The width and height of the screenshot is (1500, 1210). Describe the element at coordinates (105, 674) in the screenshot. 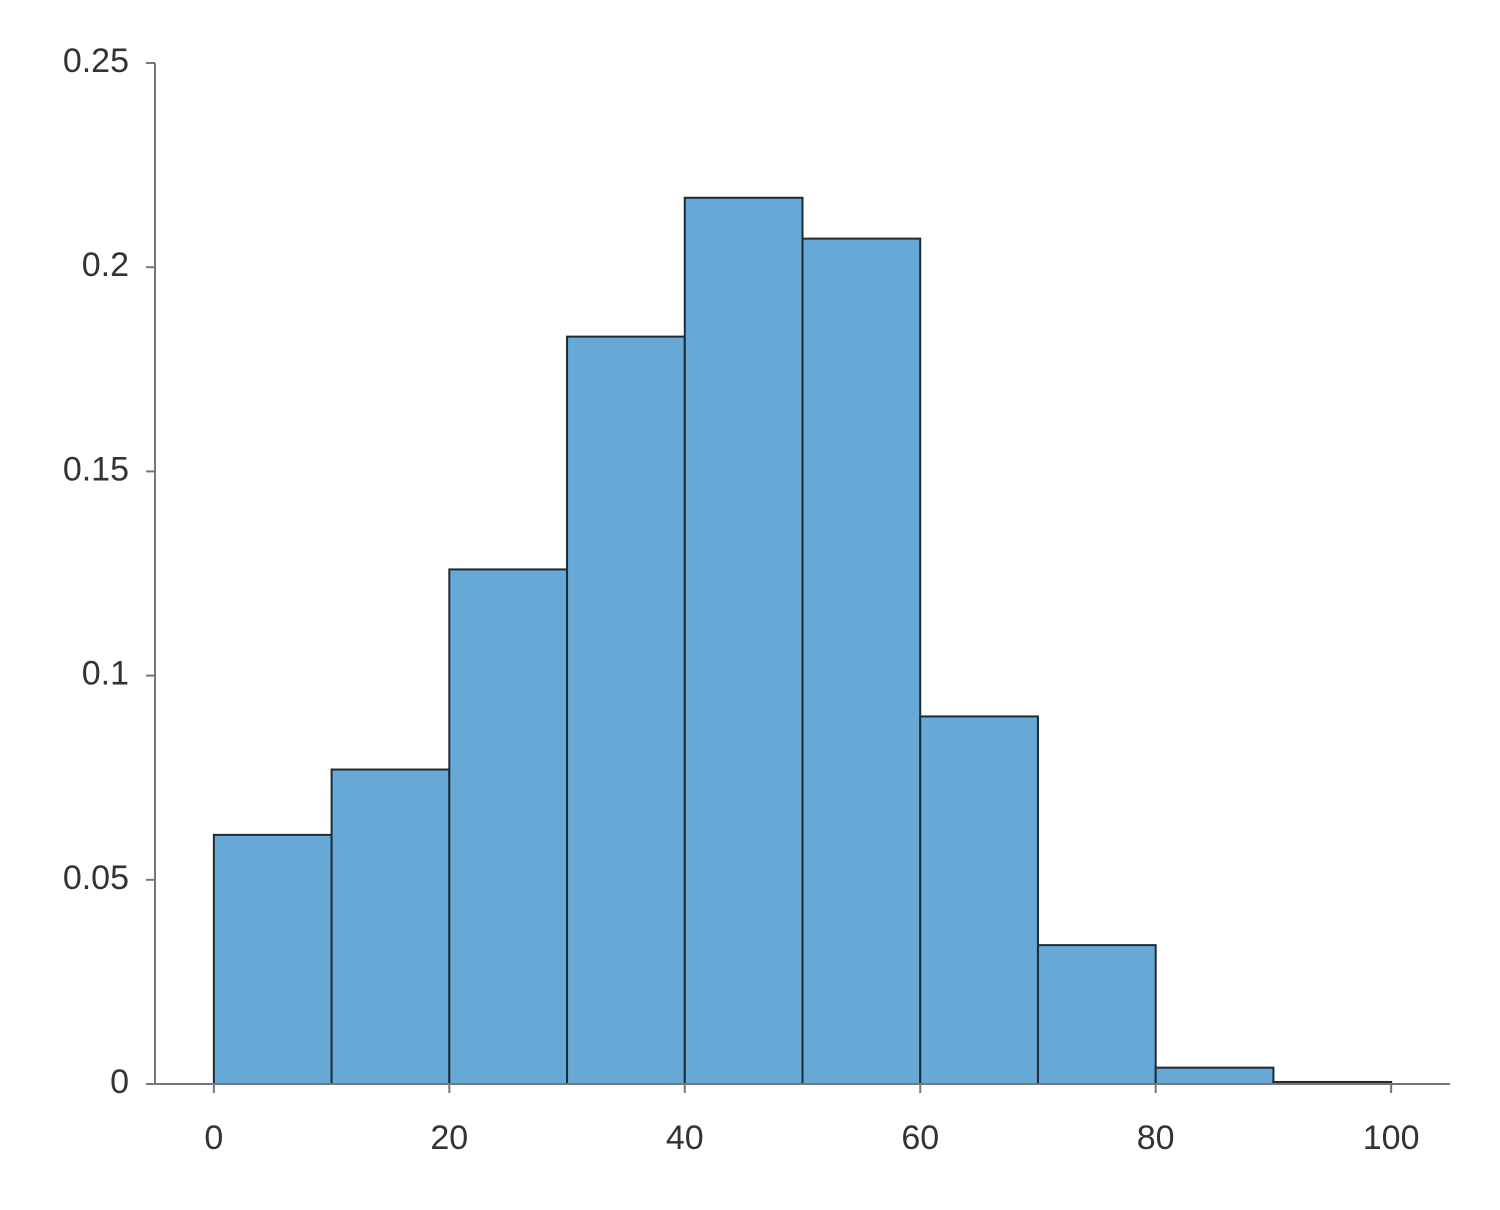

I see `y-tick-label: 0.1` at that location.